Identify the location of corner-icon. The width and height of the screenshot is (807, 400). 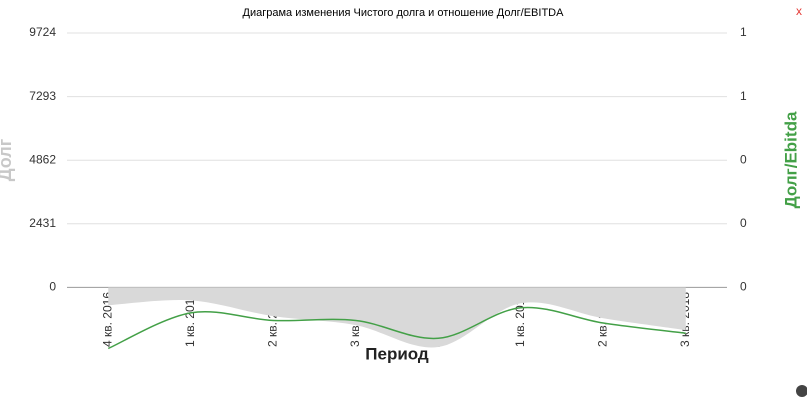
(801, 391).